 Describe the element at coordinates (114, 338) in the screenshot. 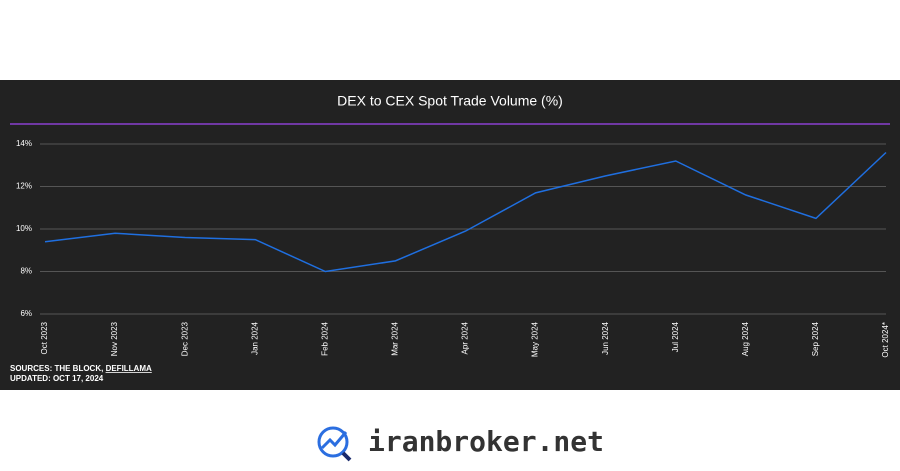

I see `x-tick-label: Nov 2023` at that location.